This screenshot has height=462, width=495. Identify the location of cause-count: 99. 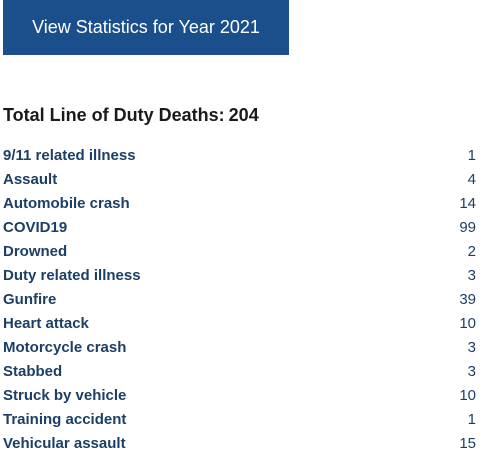
(467, 227).